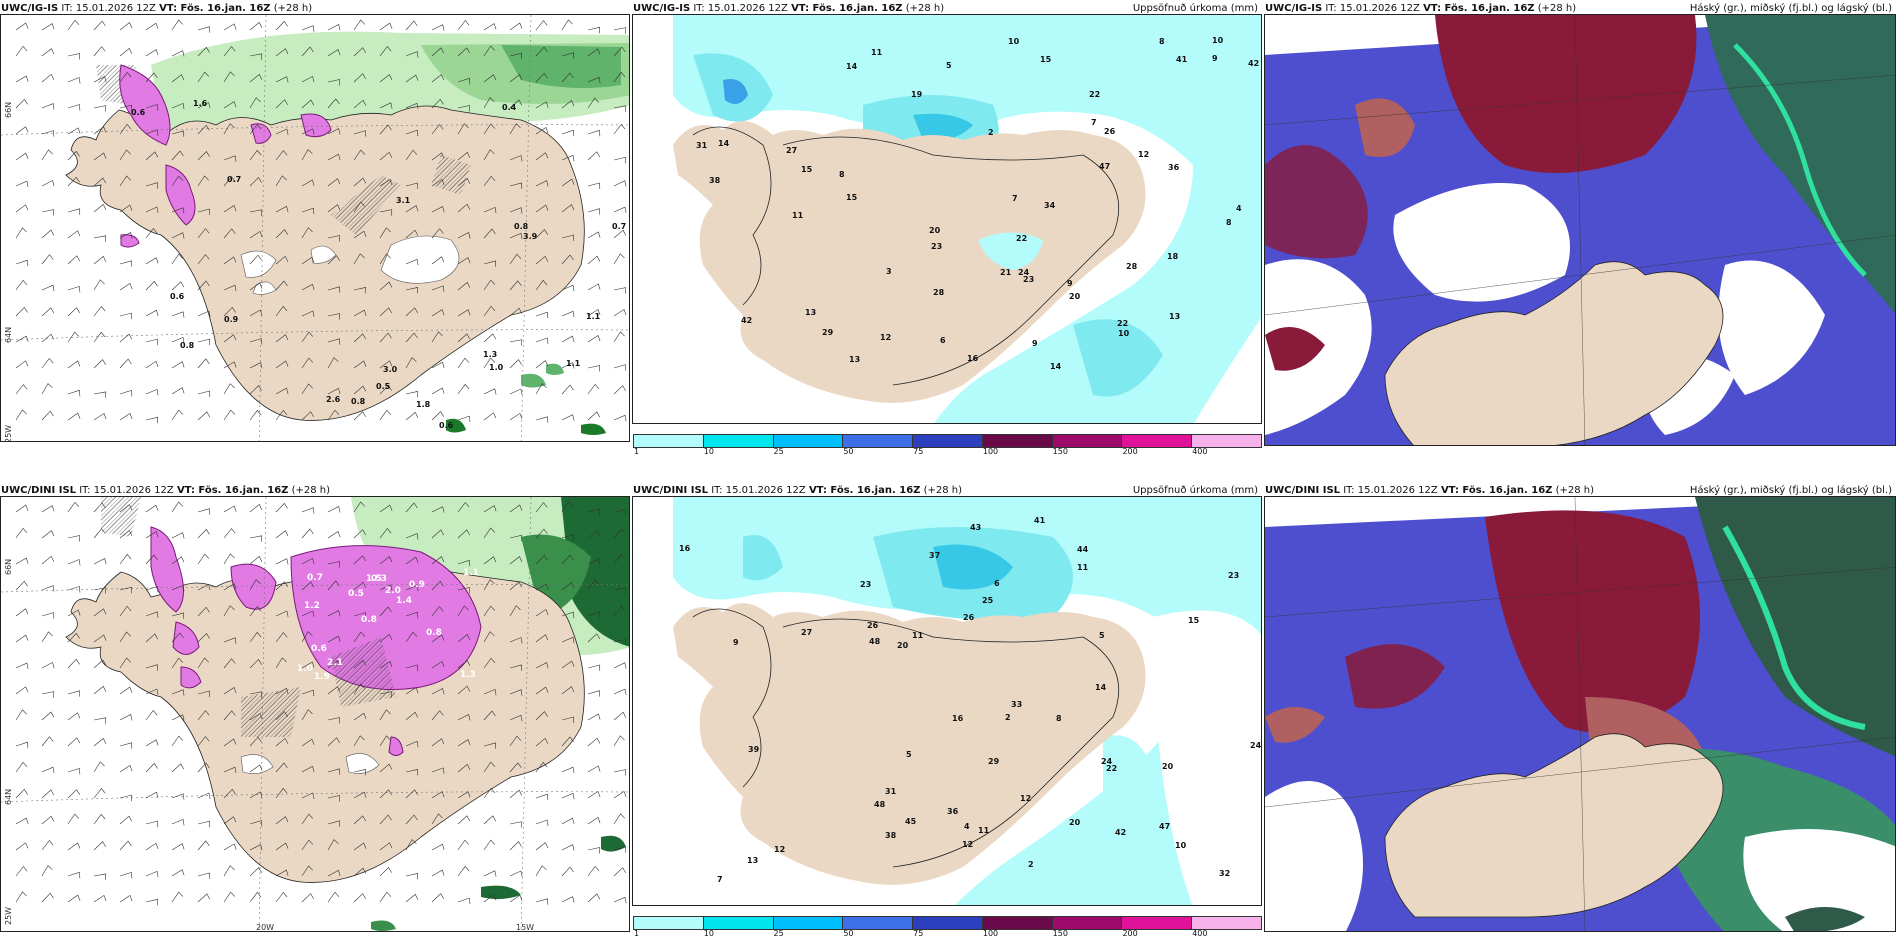  What do you see at coordinates (891, 791) in the screenshot?
I see `value-label: 31` at bounding box center [891, 791].